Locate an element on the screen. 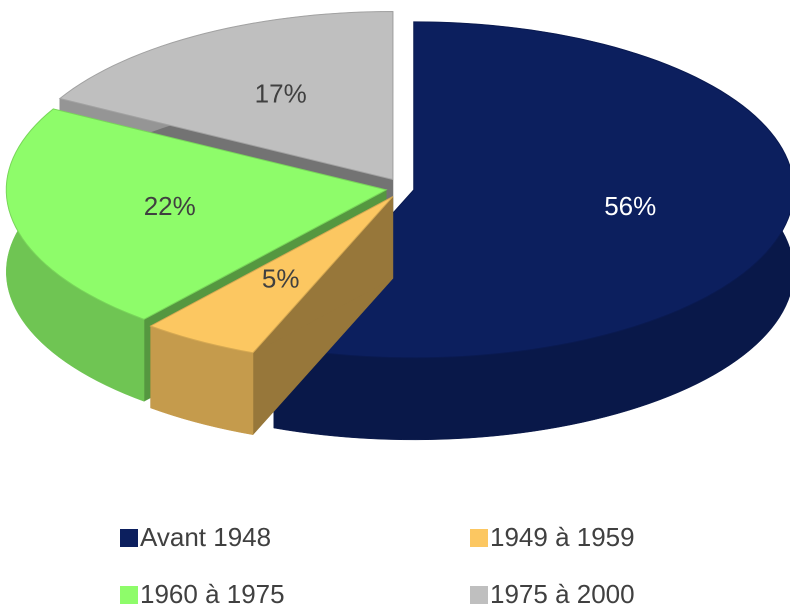 Image resolution: width=790 pixels, height=611 pixels. legend-label: 1975 à 2000 is located at coordinates (562, 594).